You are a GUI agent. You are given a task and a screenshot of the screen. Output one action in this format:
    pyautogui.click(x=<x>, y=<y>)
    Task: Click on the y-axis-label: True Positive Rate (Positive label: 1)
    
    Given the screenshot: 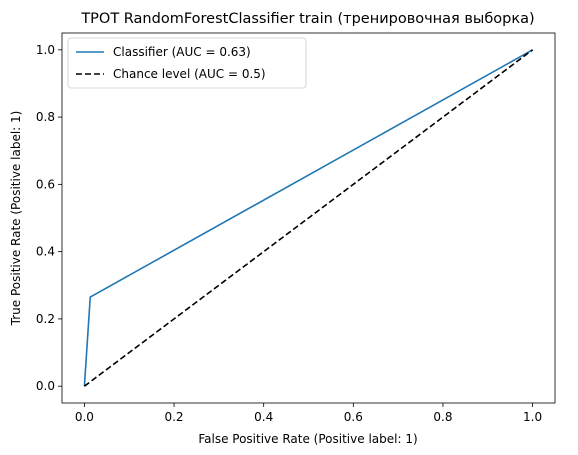 What is the action you would take?
    pyautogui.click(x=16, y=219)
    